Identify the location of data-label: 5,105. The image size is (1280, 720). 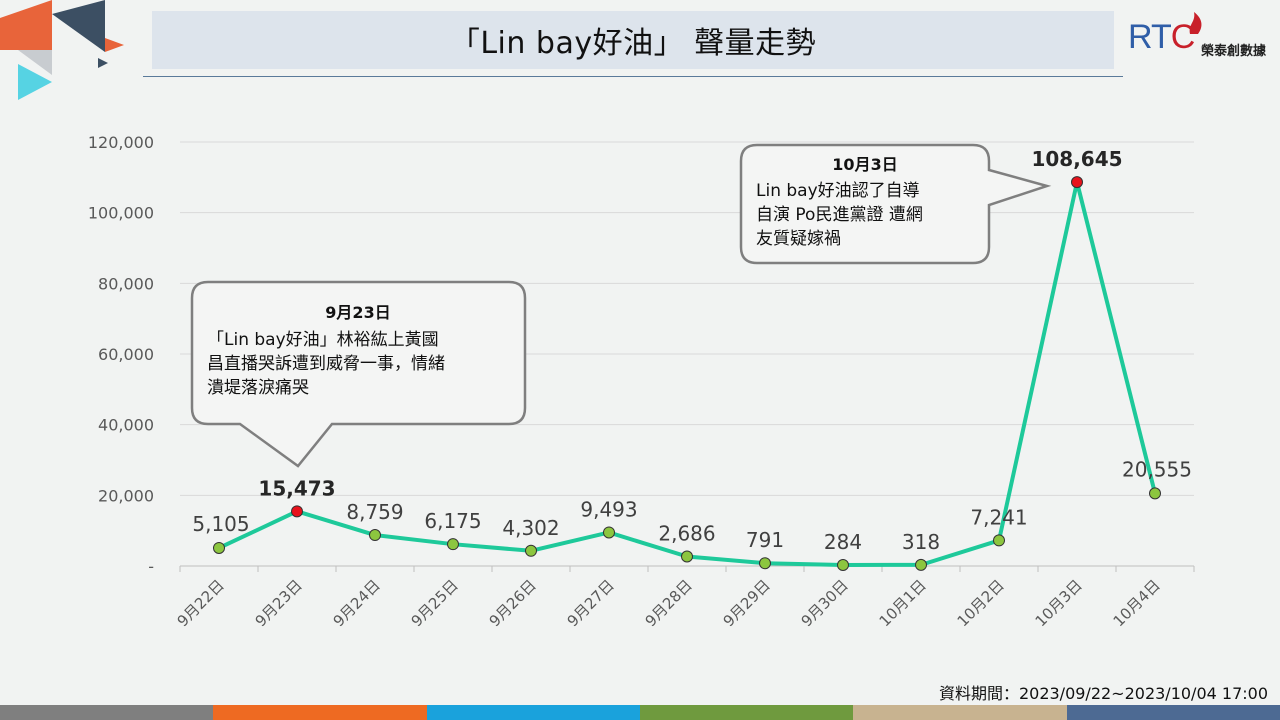
(220, 524).